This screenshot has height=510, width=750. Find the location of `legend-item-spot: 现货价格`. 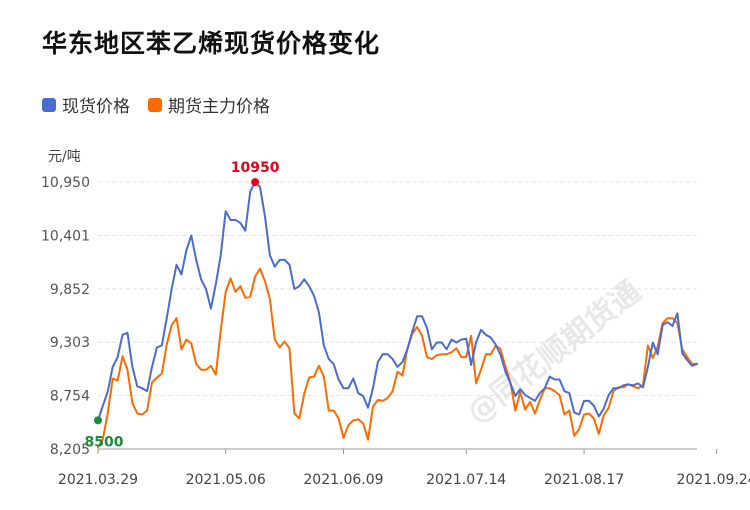

legend-item-spot: 现货价格 is located at coordinates (86, 104).